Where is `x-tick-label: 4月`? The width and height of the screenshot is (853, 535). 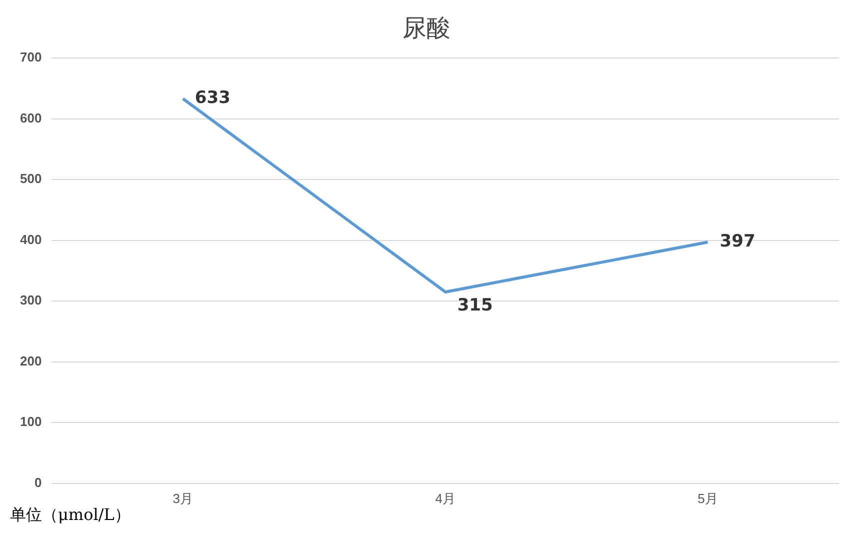 x-tick-label: 4月 is located at coordinates (445, 498).